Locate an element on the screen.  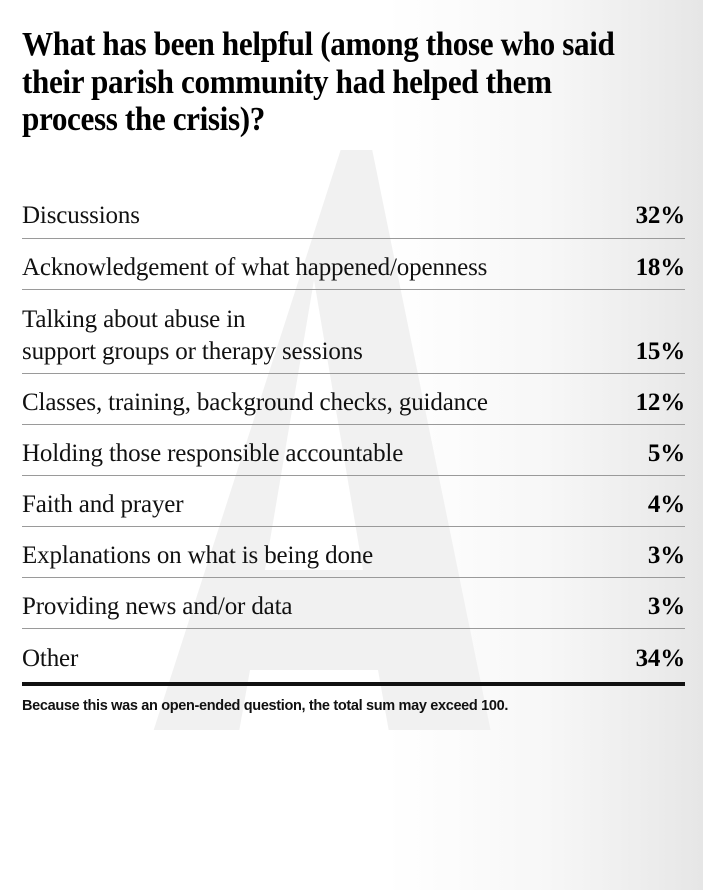
row-label: Holding those responsible accountable is located at coordinates (213, 453).